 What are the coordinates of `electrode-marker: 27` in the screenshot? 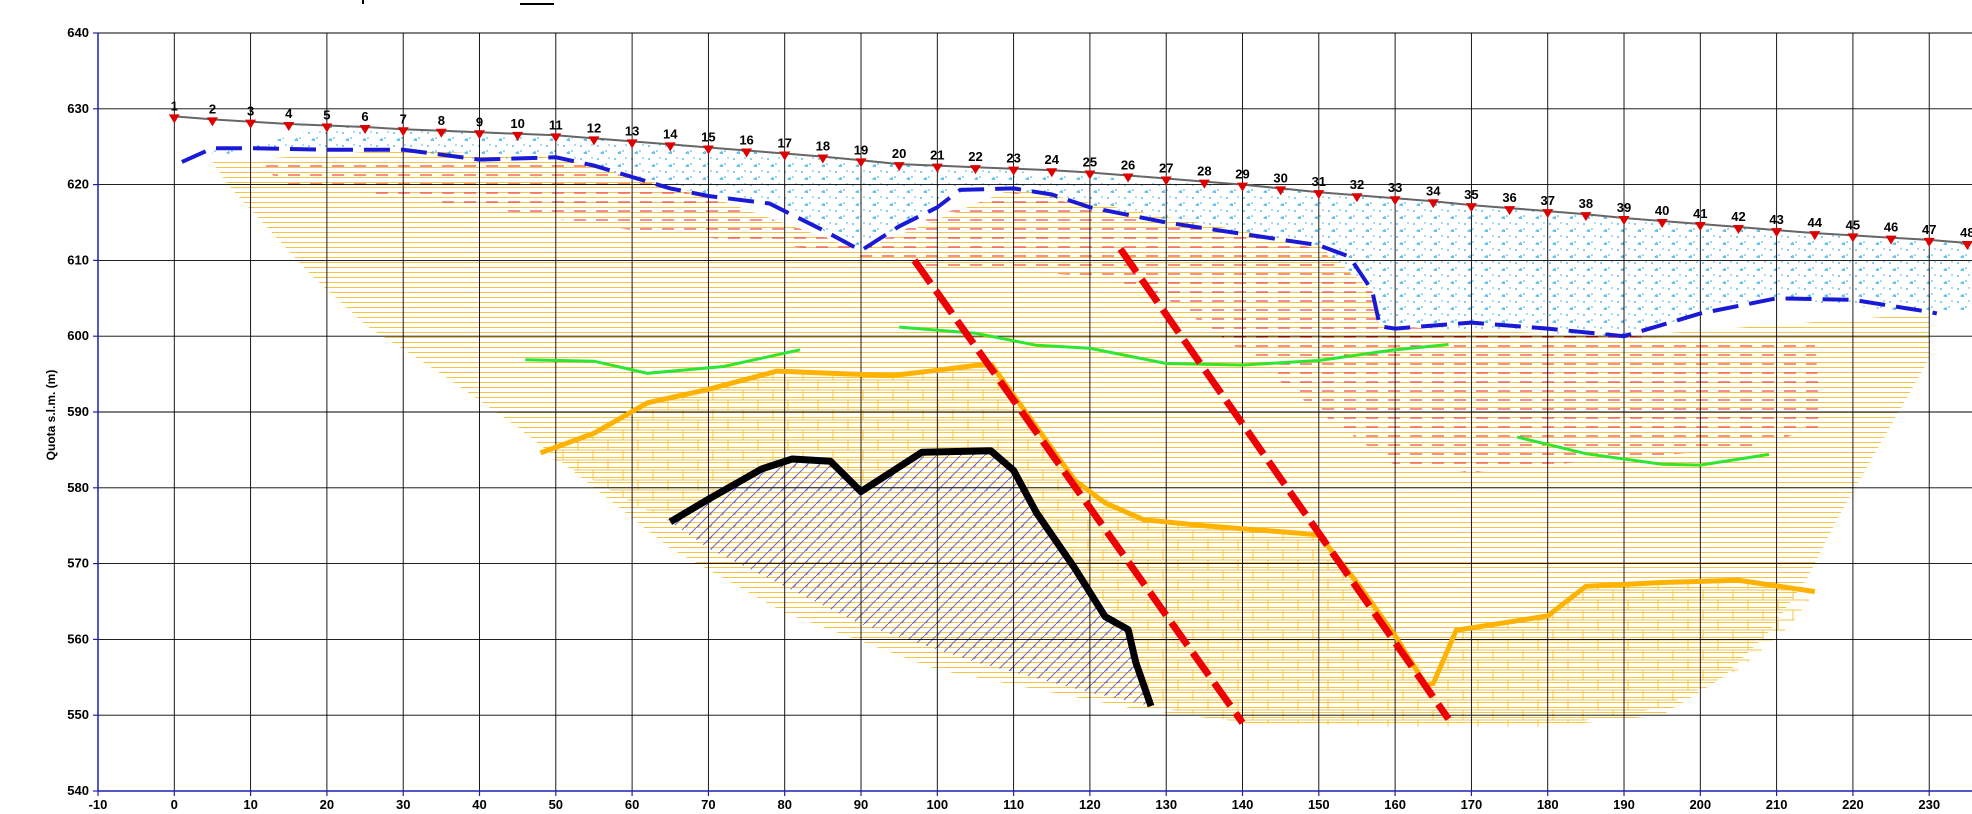 It's located at (1166, 173).